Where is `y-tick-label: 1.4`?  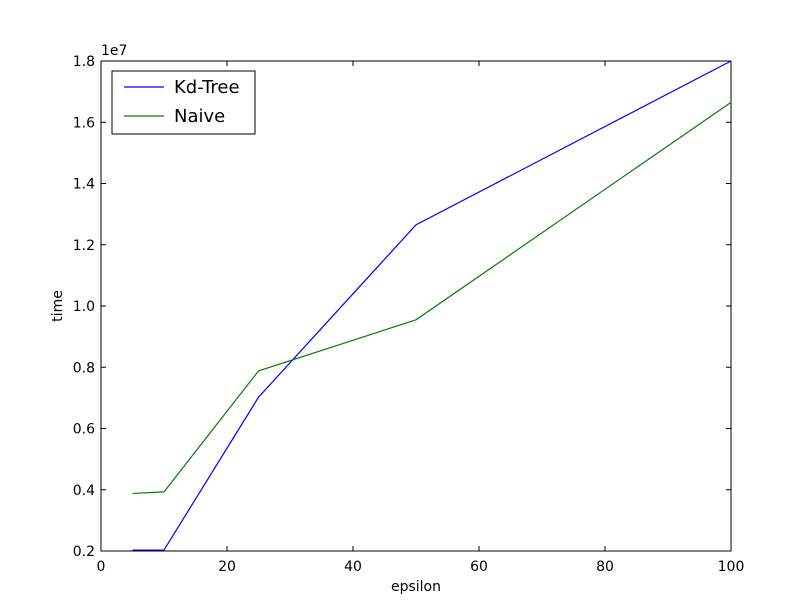
y-tick-label: 1.4 is located at coordinates (84, 185).